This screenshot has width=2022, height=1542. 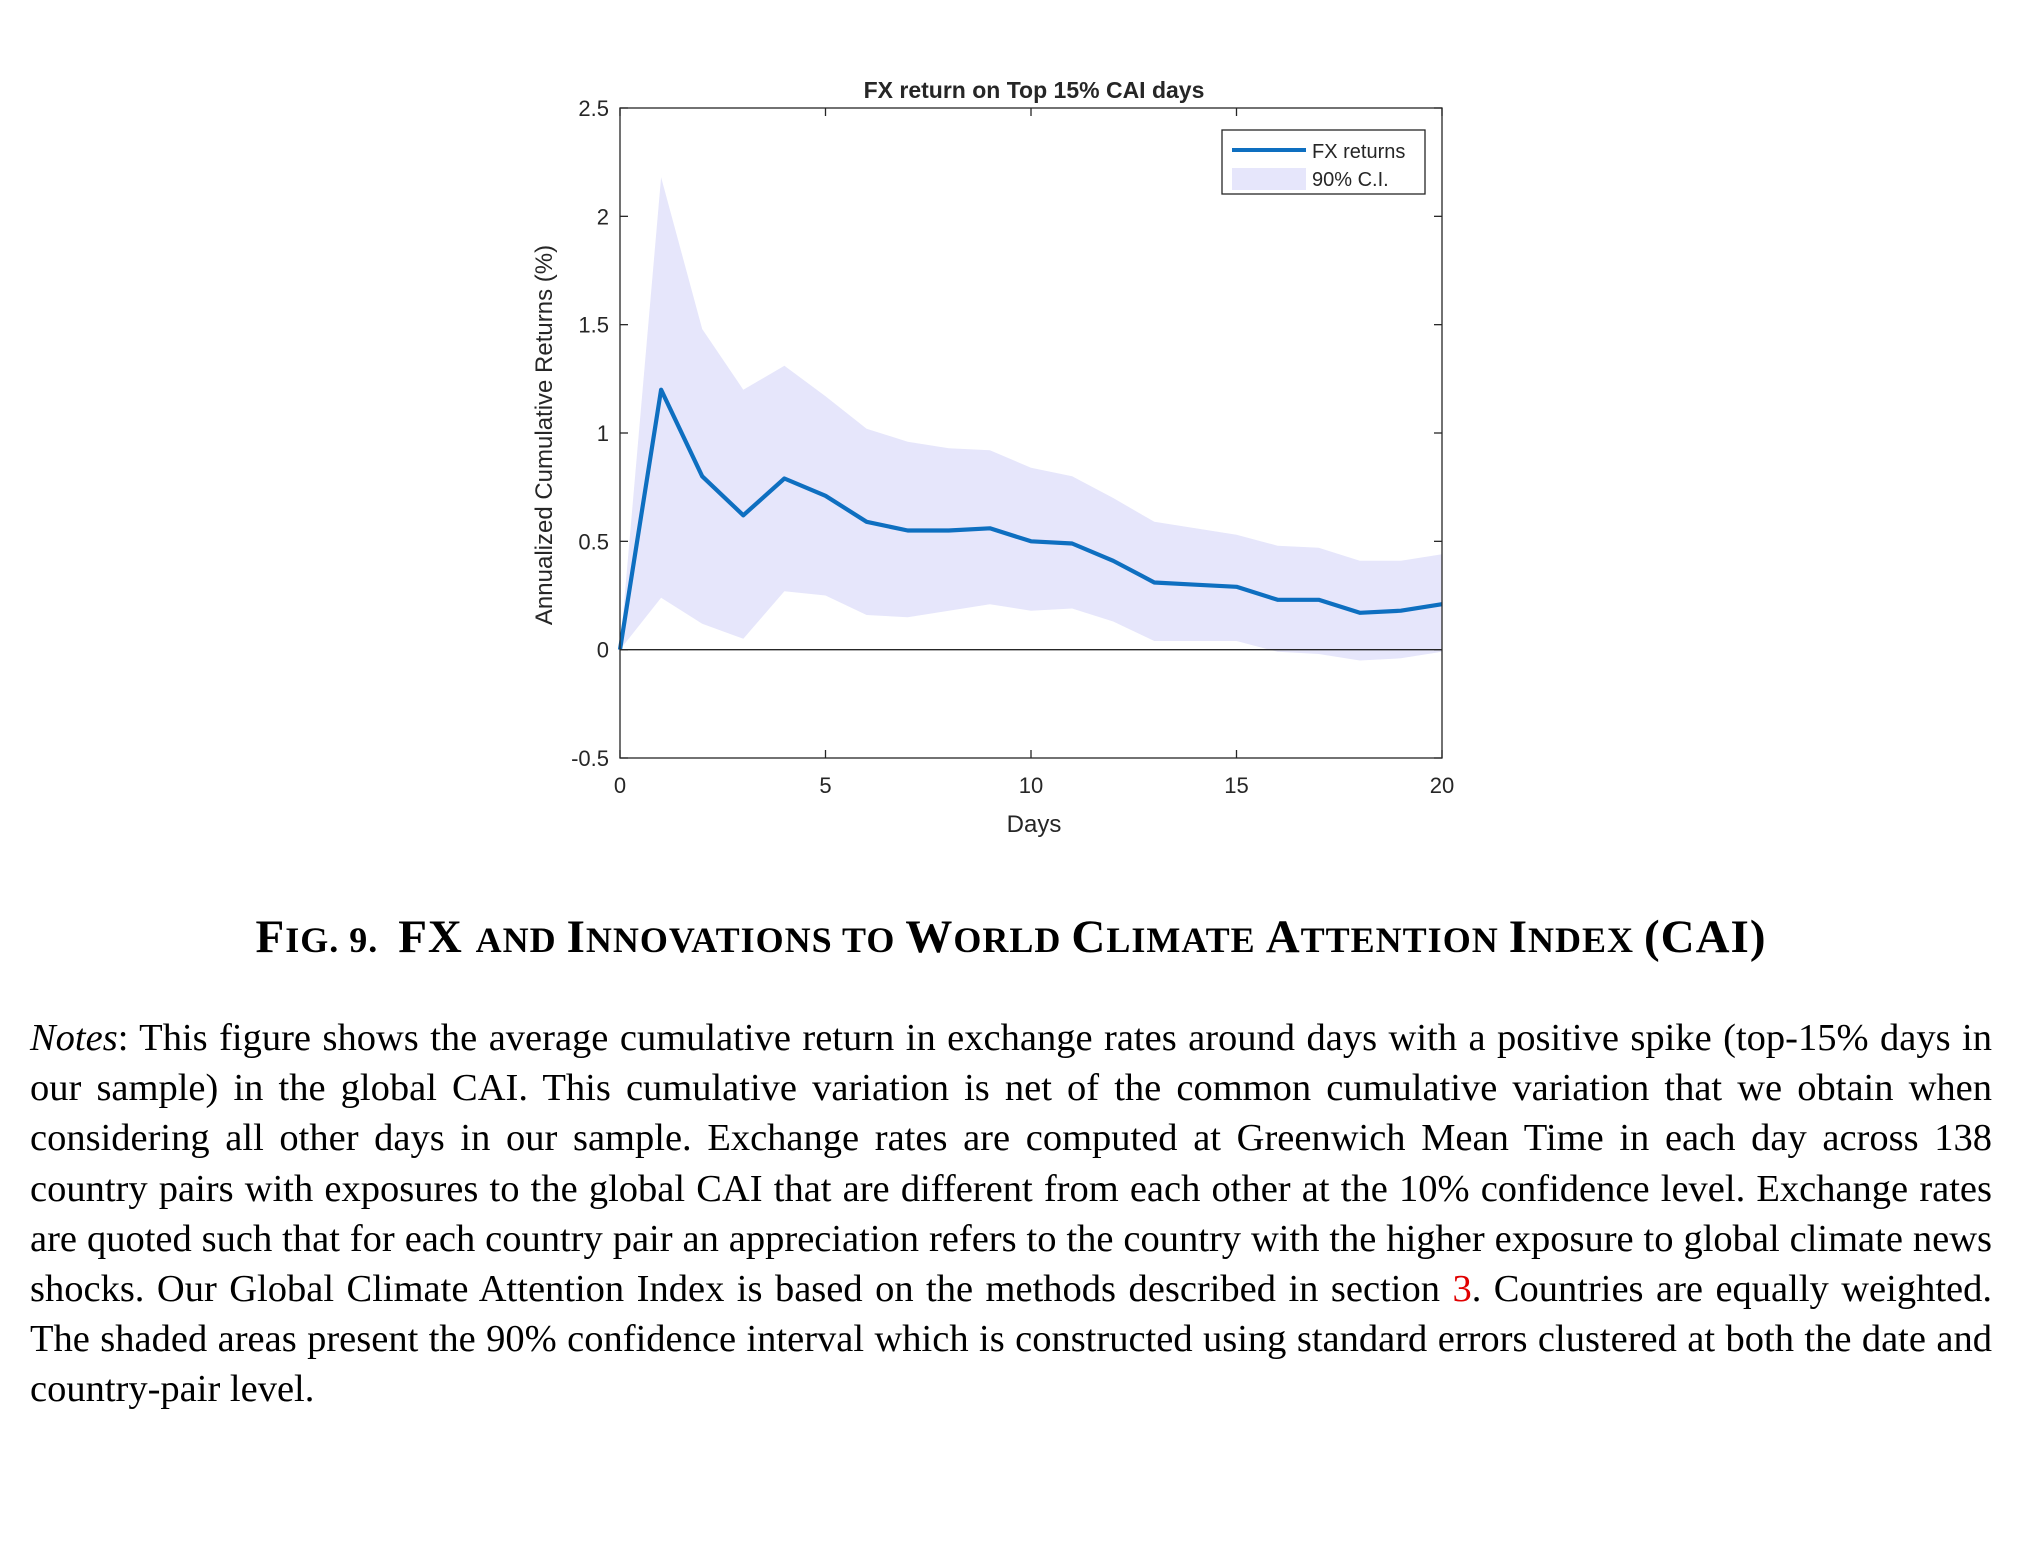 What do you see at coordinates (342, 940) in the screenshot?
I see `caption-title-part: IG. 9.` at bounding box center [342, 940].